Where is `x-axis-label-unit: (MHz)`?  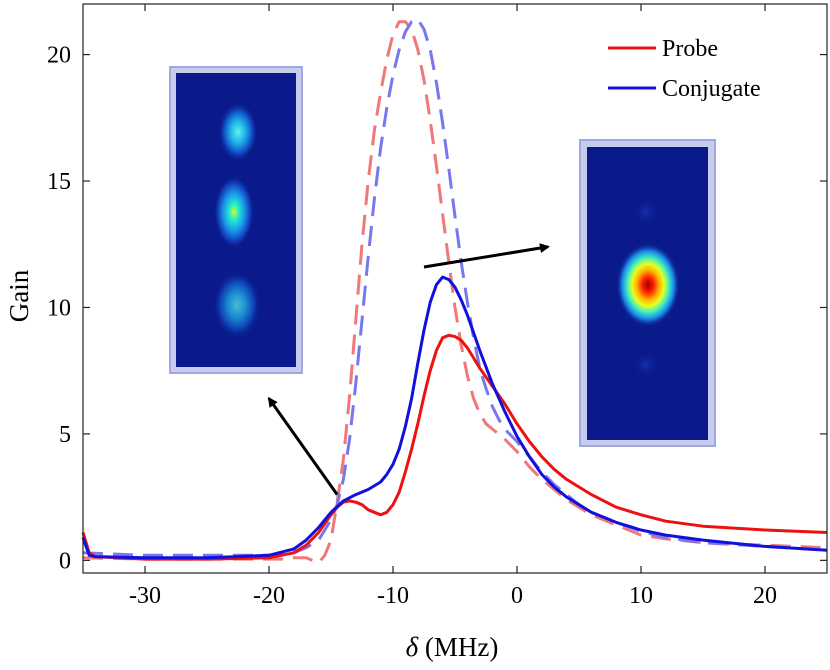
x-axis-label-unit: (MHz) is located at coordinates (458, 647).